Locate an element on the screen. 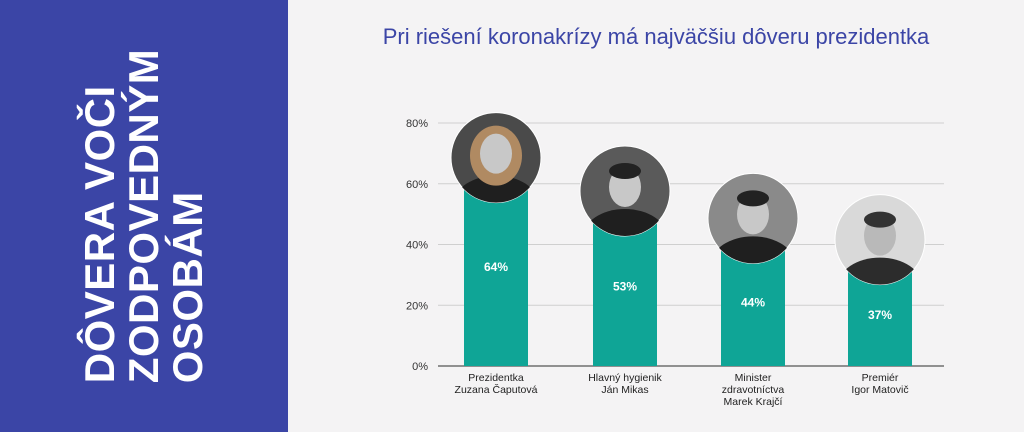 The image size is (1024, 432). y-tick-label: 0% is located at coordinates (420, 367).